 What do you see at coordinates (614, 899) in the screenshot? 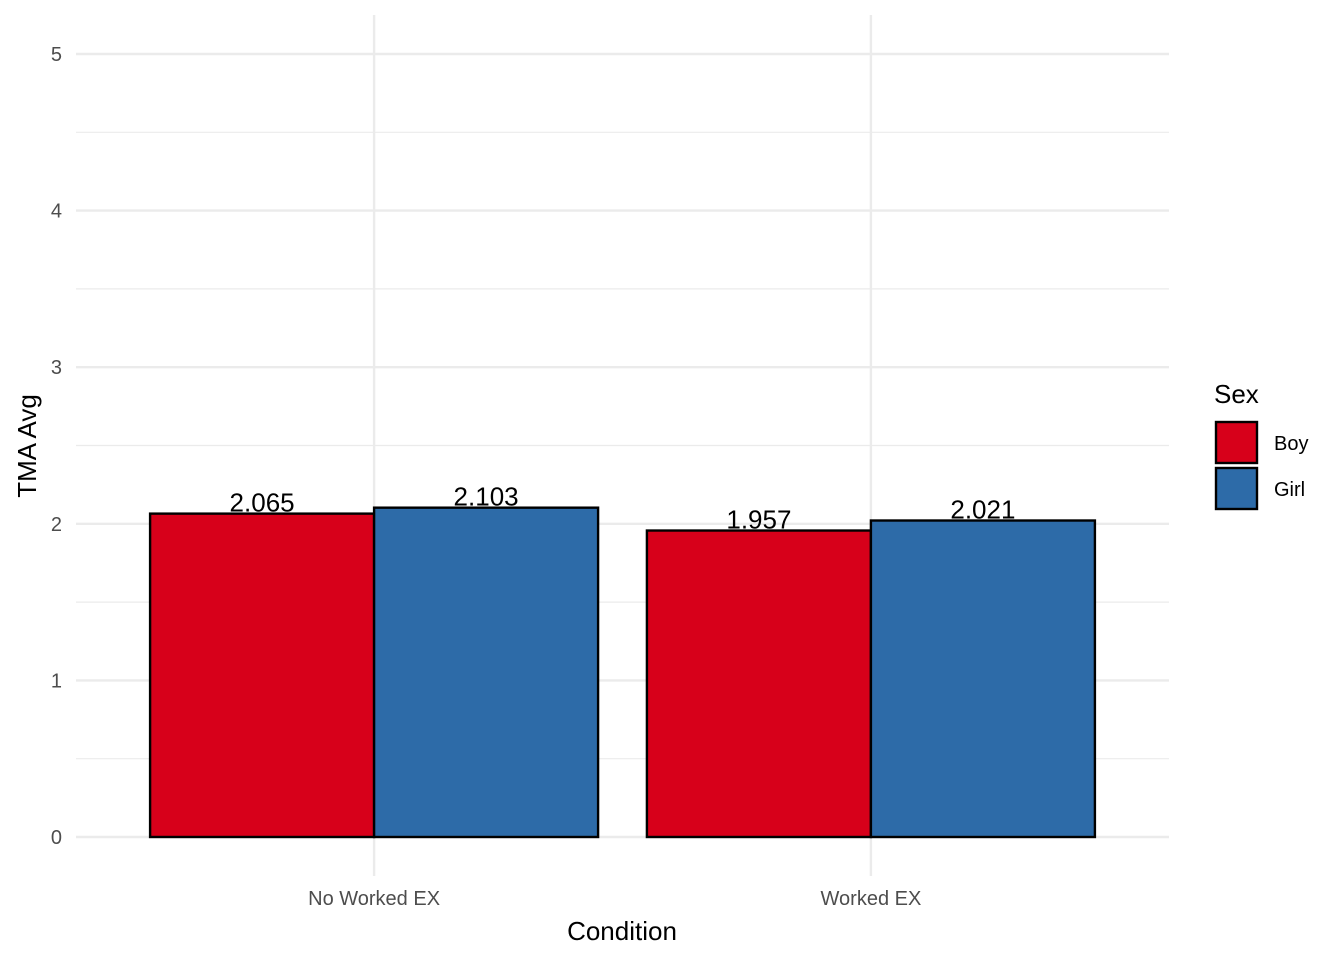
I see `x-axis-ticks: No Worked EX Worked EX` at bounding box center [614, 899].